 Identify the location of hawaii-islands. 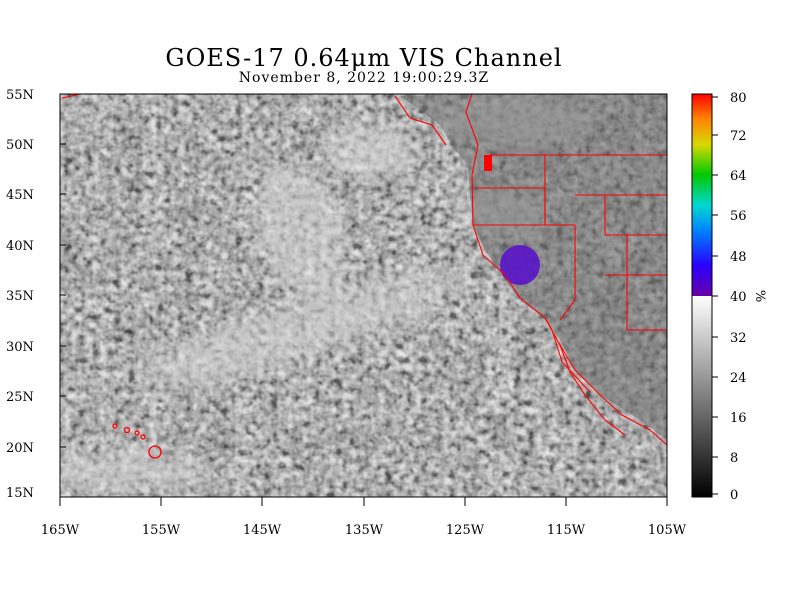
(137, 441).